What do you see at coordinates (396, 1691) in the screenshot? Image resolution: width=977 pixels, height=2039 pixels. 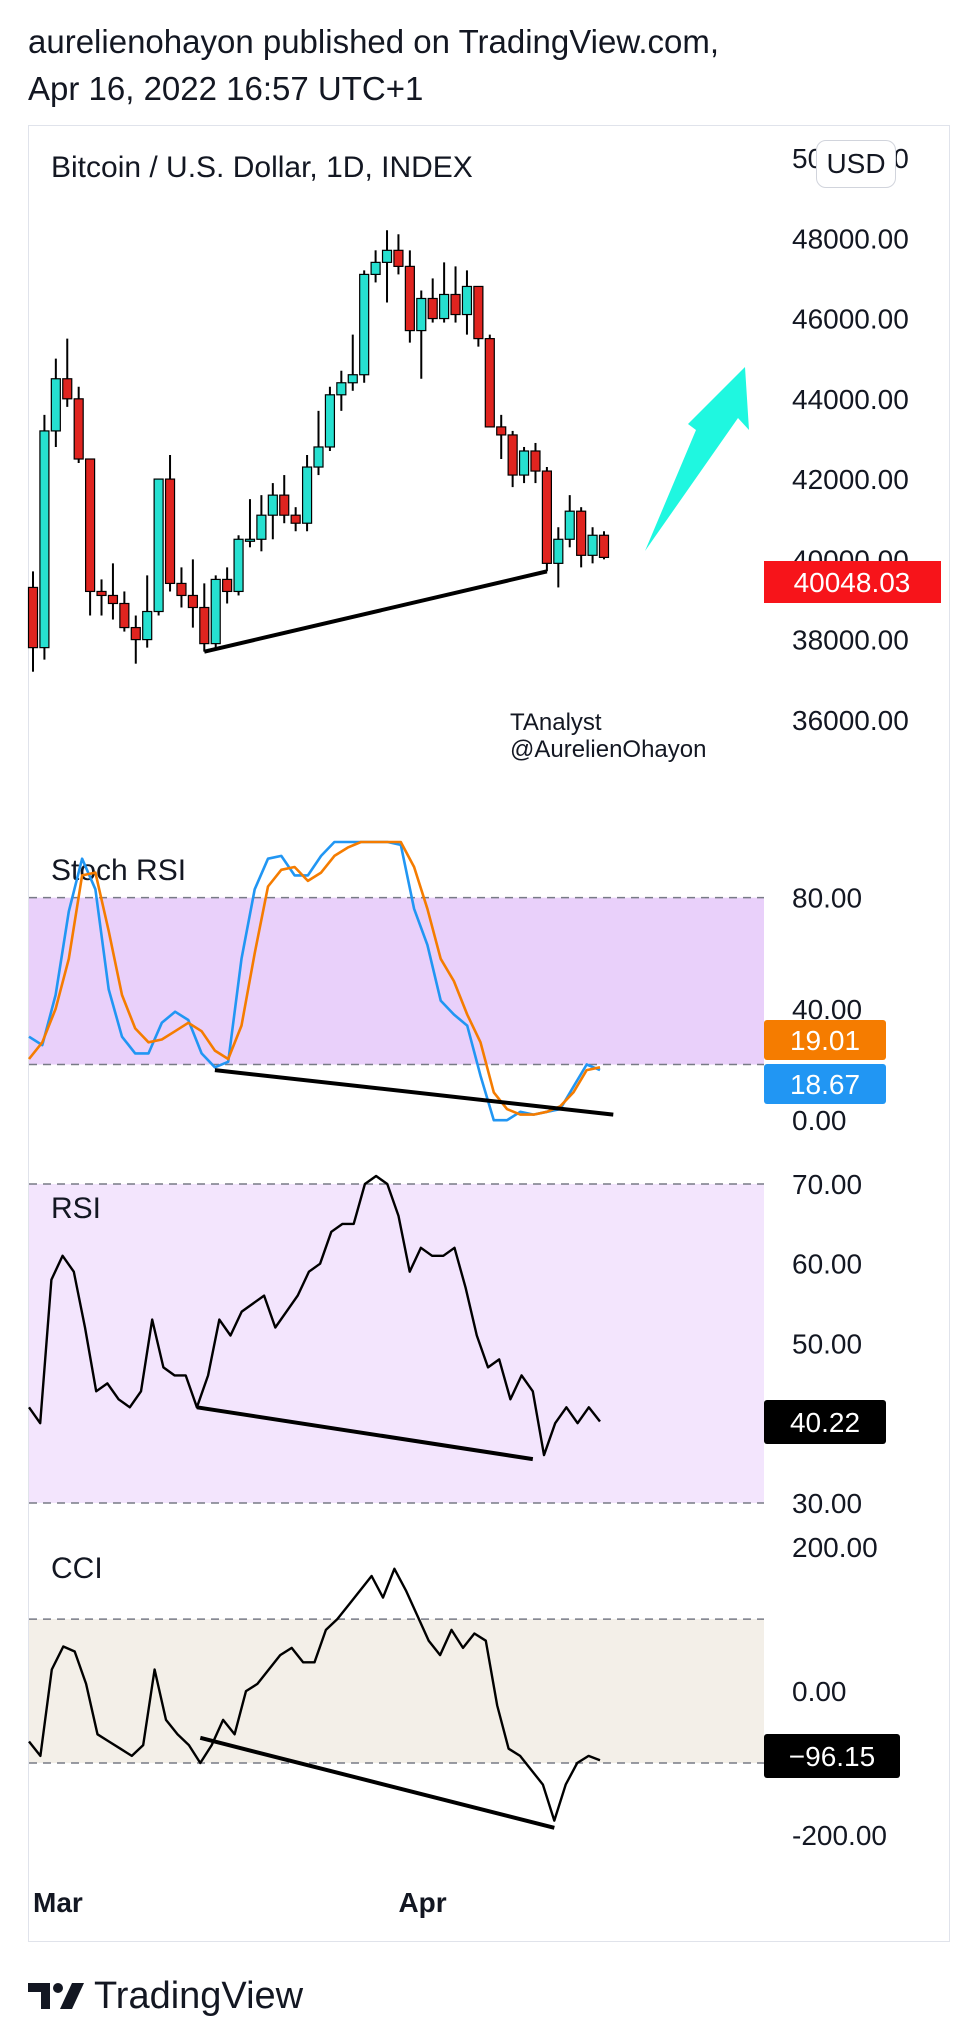 I see `cci-band` at bounding box center [396, 1691].